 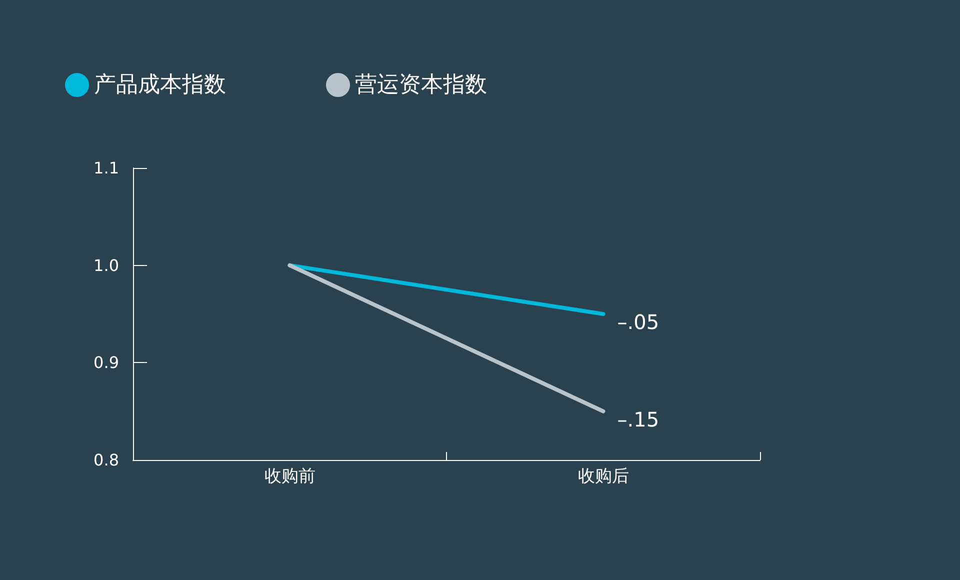 What do you see at coordinates (106, 168) in the screenshot?
I see `y-tick-label: 1.1` at bounding box center [106, 168].